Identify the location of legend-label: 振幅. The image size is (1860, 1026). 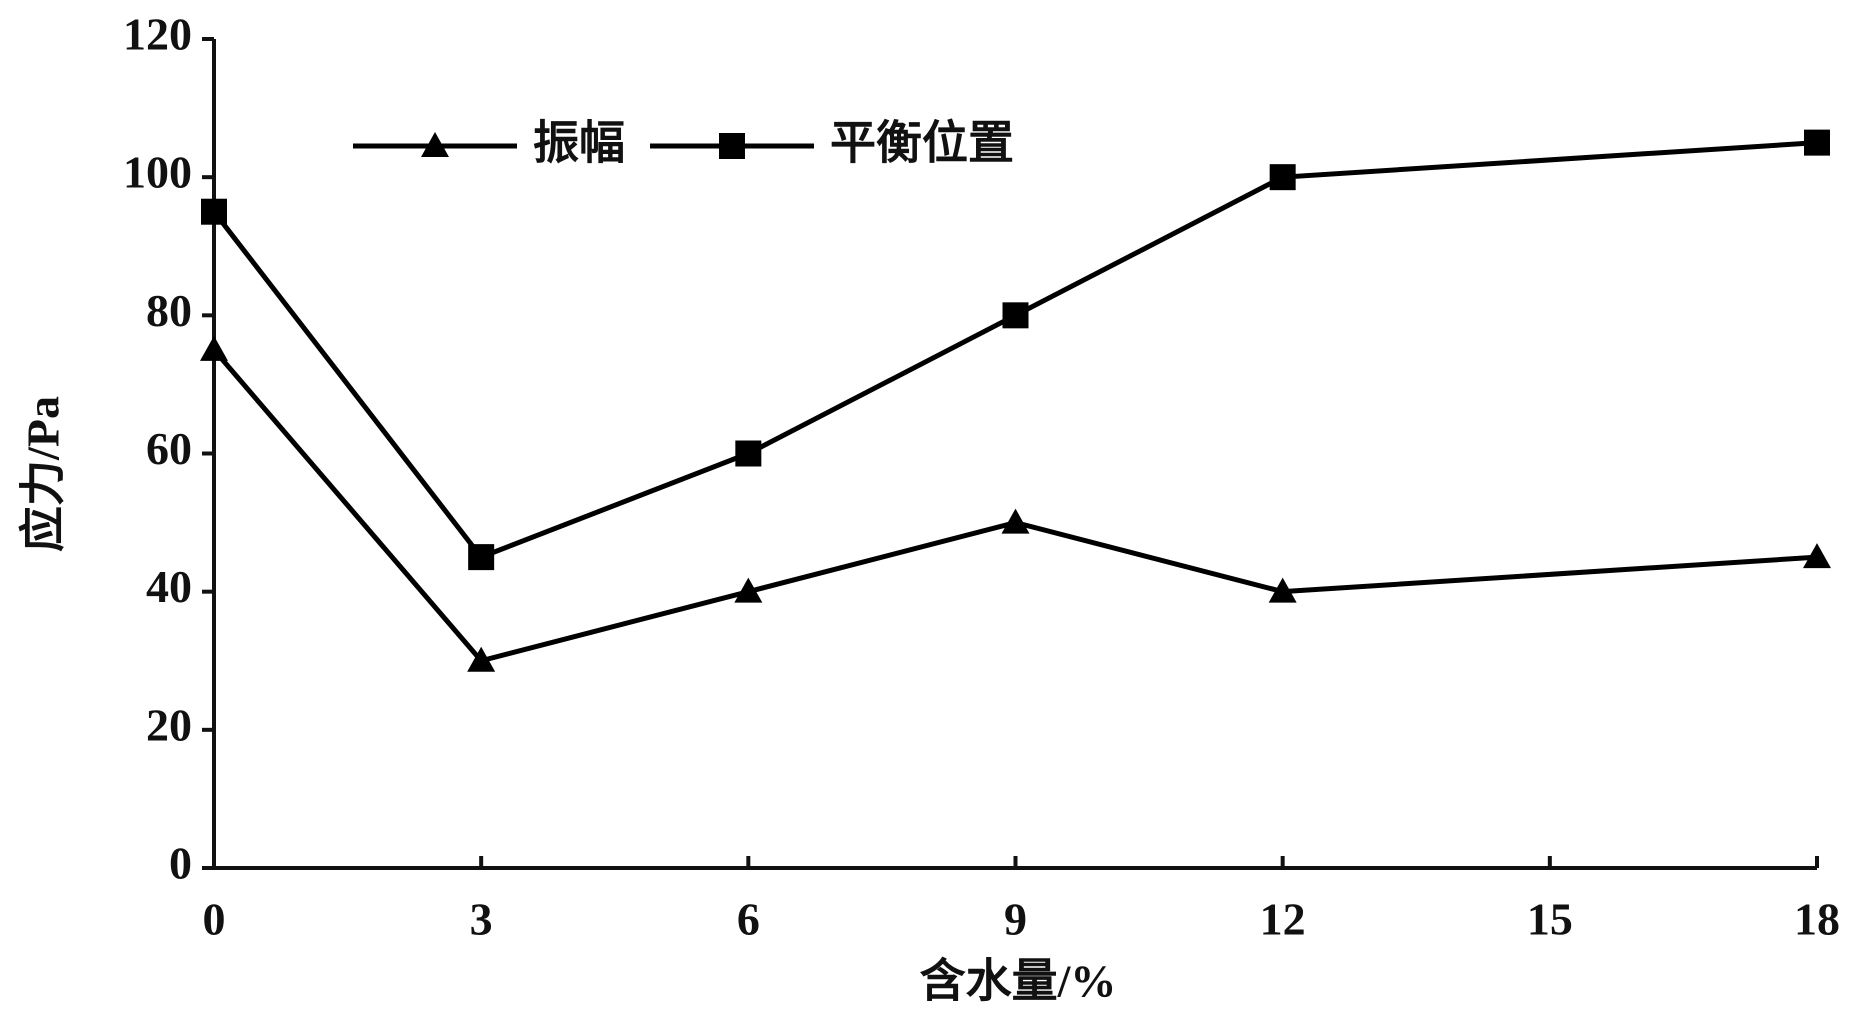
(579, 143).